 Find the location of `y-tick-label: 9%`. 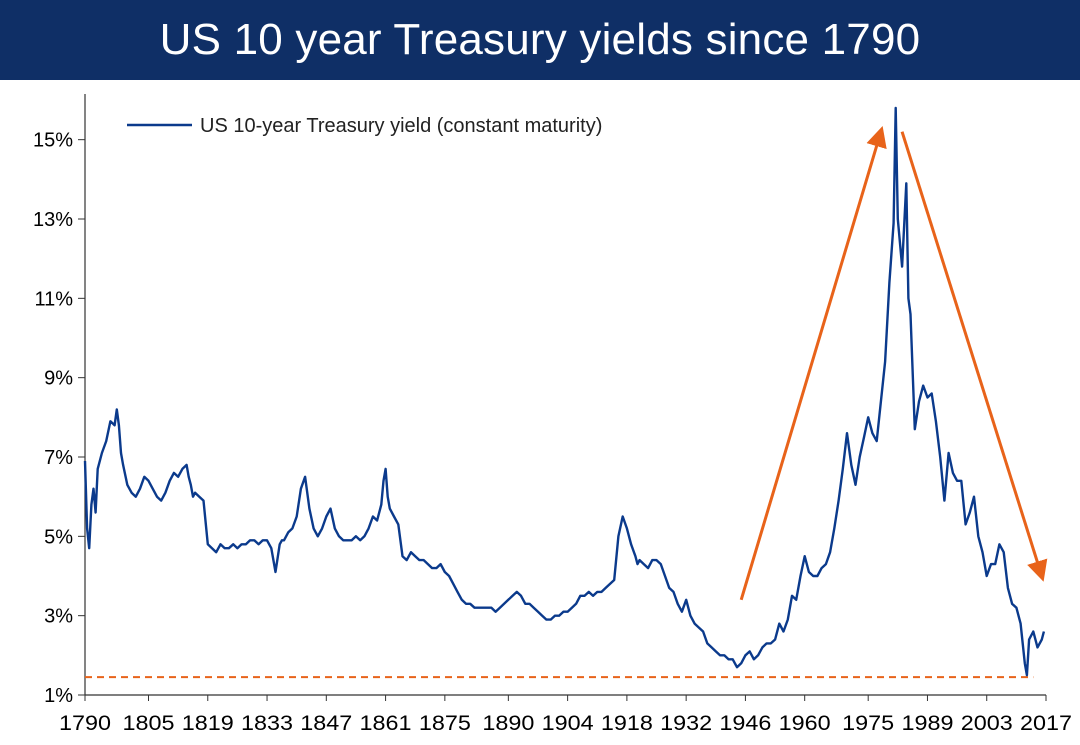

y-tick-label: 9% is located at coordinates (58, 379).